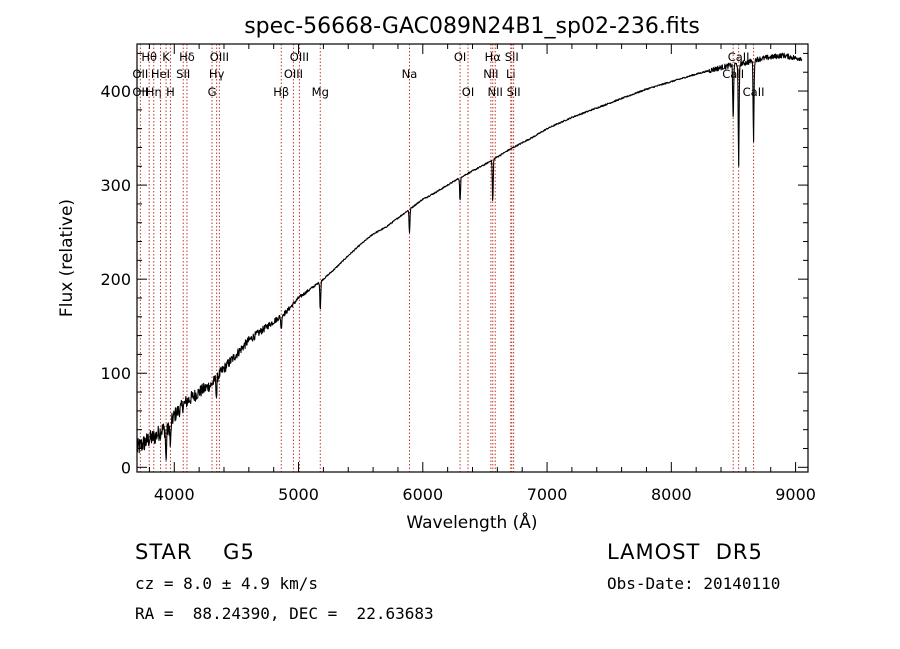 The height and width of the screenshot is (649, 900). Describe the element at coordinates (227, 583) in the screenshot. I see `redshift-cz: cz = 8.0 ± 4.9 km/s` at that location.